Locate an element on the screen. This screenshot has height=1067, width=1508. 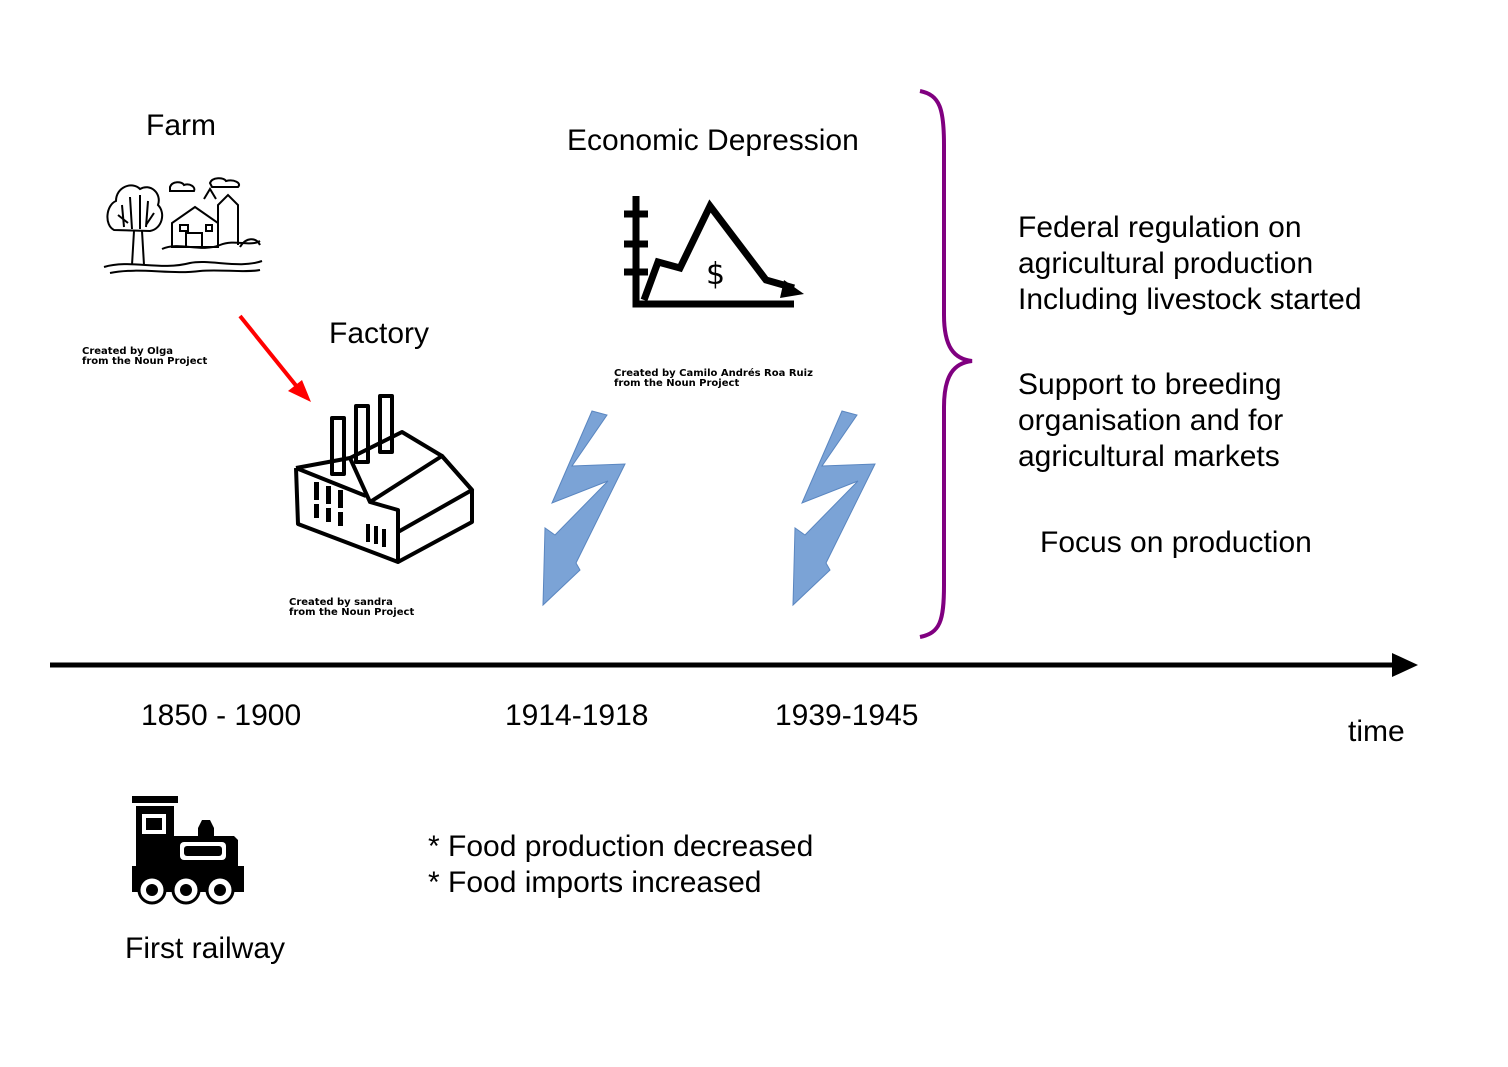
factory-icon is located at coordinates (384, 479).